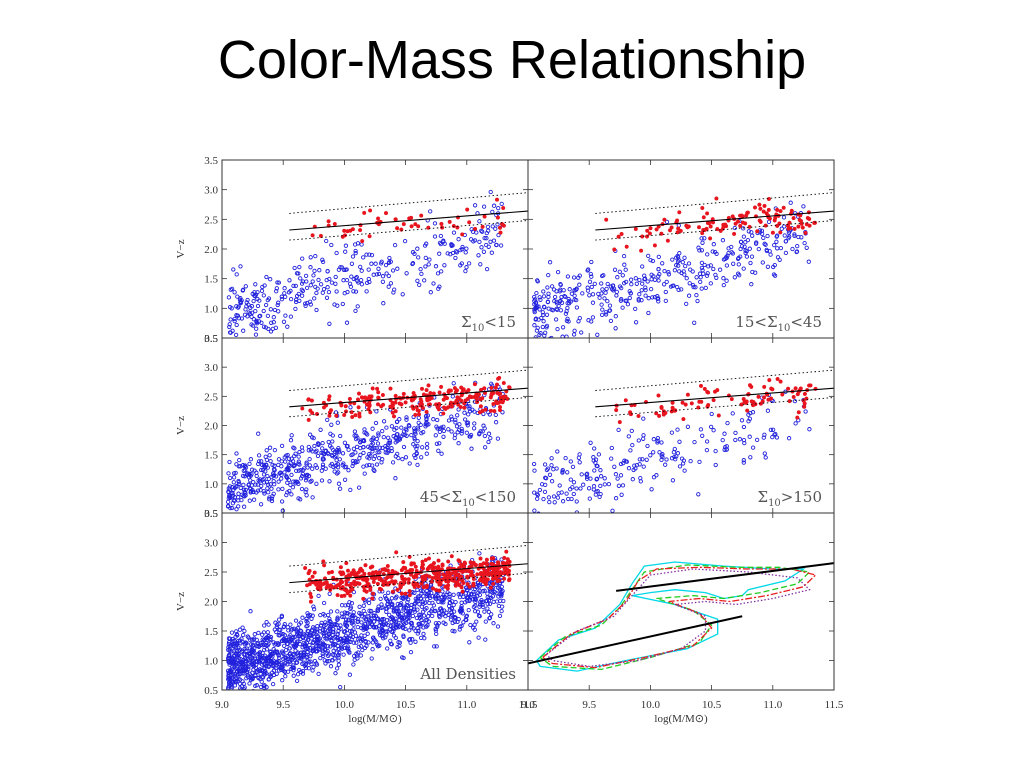 This screenshot has height=768, width=1024. I want to click on plot-area, so click(681, 616).